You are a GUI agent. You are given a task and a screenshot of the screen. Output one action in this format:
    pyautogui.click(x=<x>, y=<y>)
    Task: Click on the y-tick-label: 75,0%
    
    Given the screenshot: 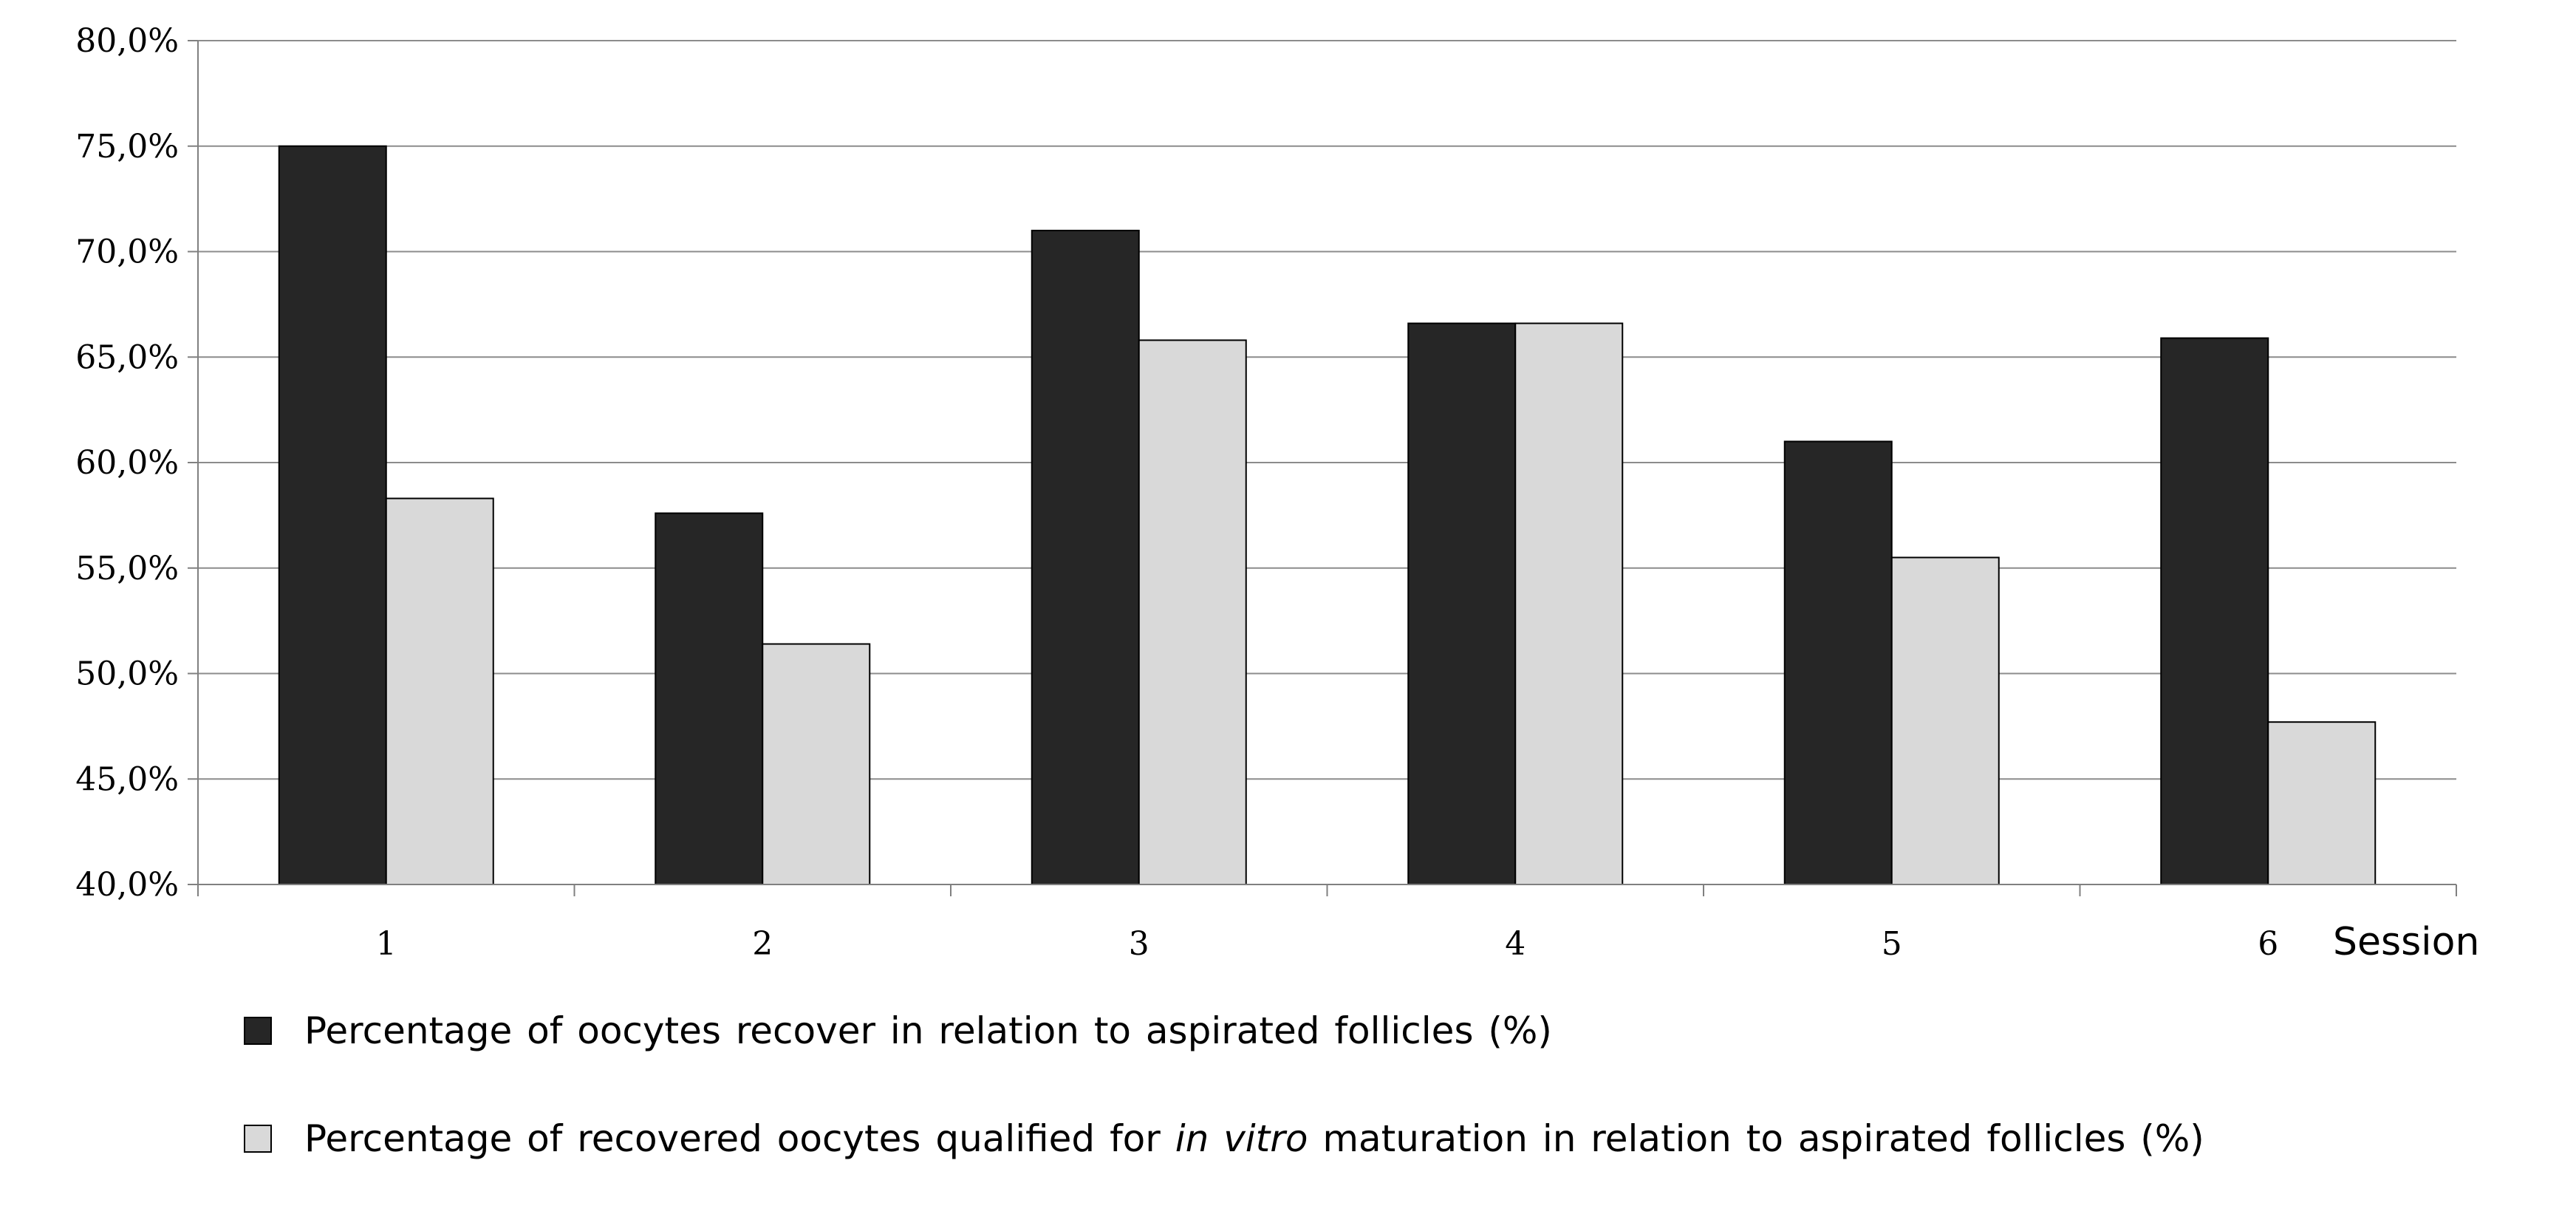 What is the action you would take?
    pyautogui.click(x=127, y=147)
    